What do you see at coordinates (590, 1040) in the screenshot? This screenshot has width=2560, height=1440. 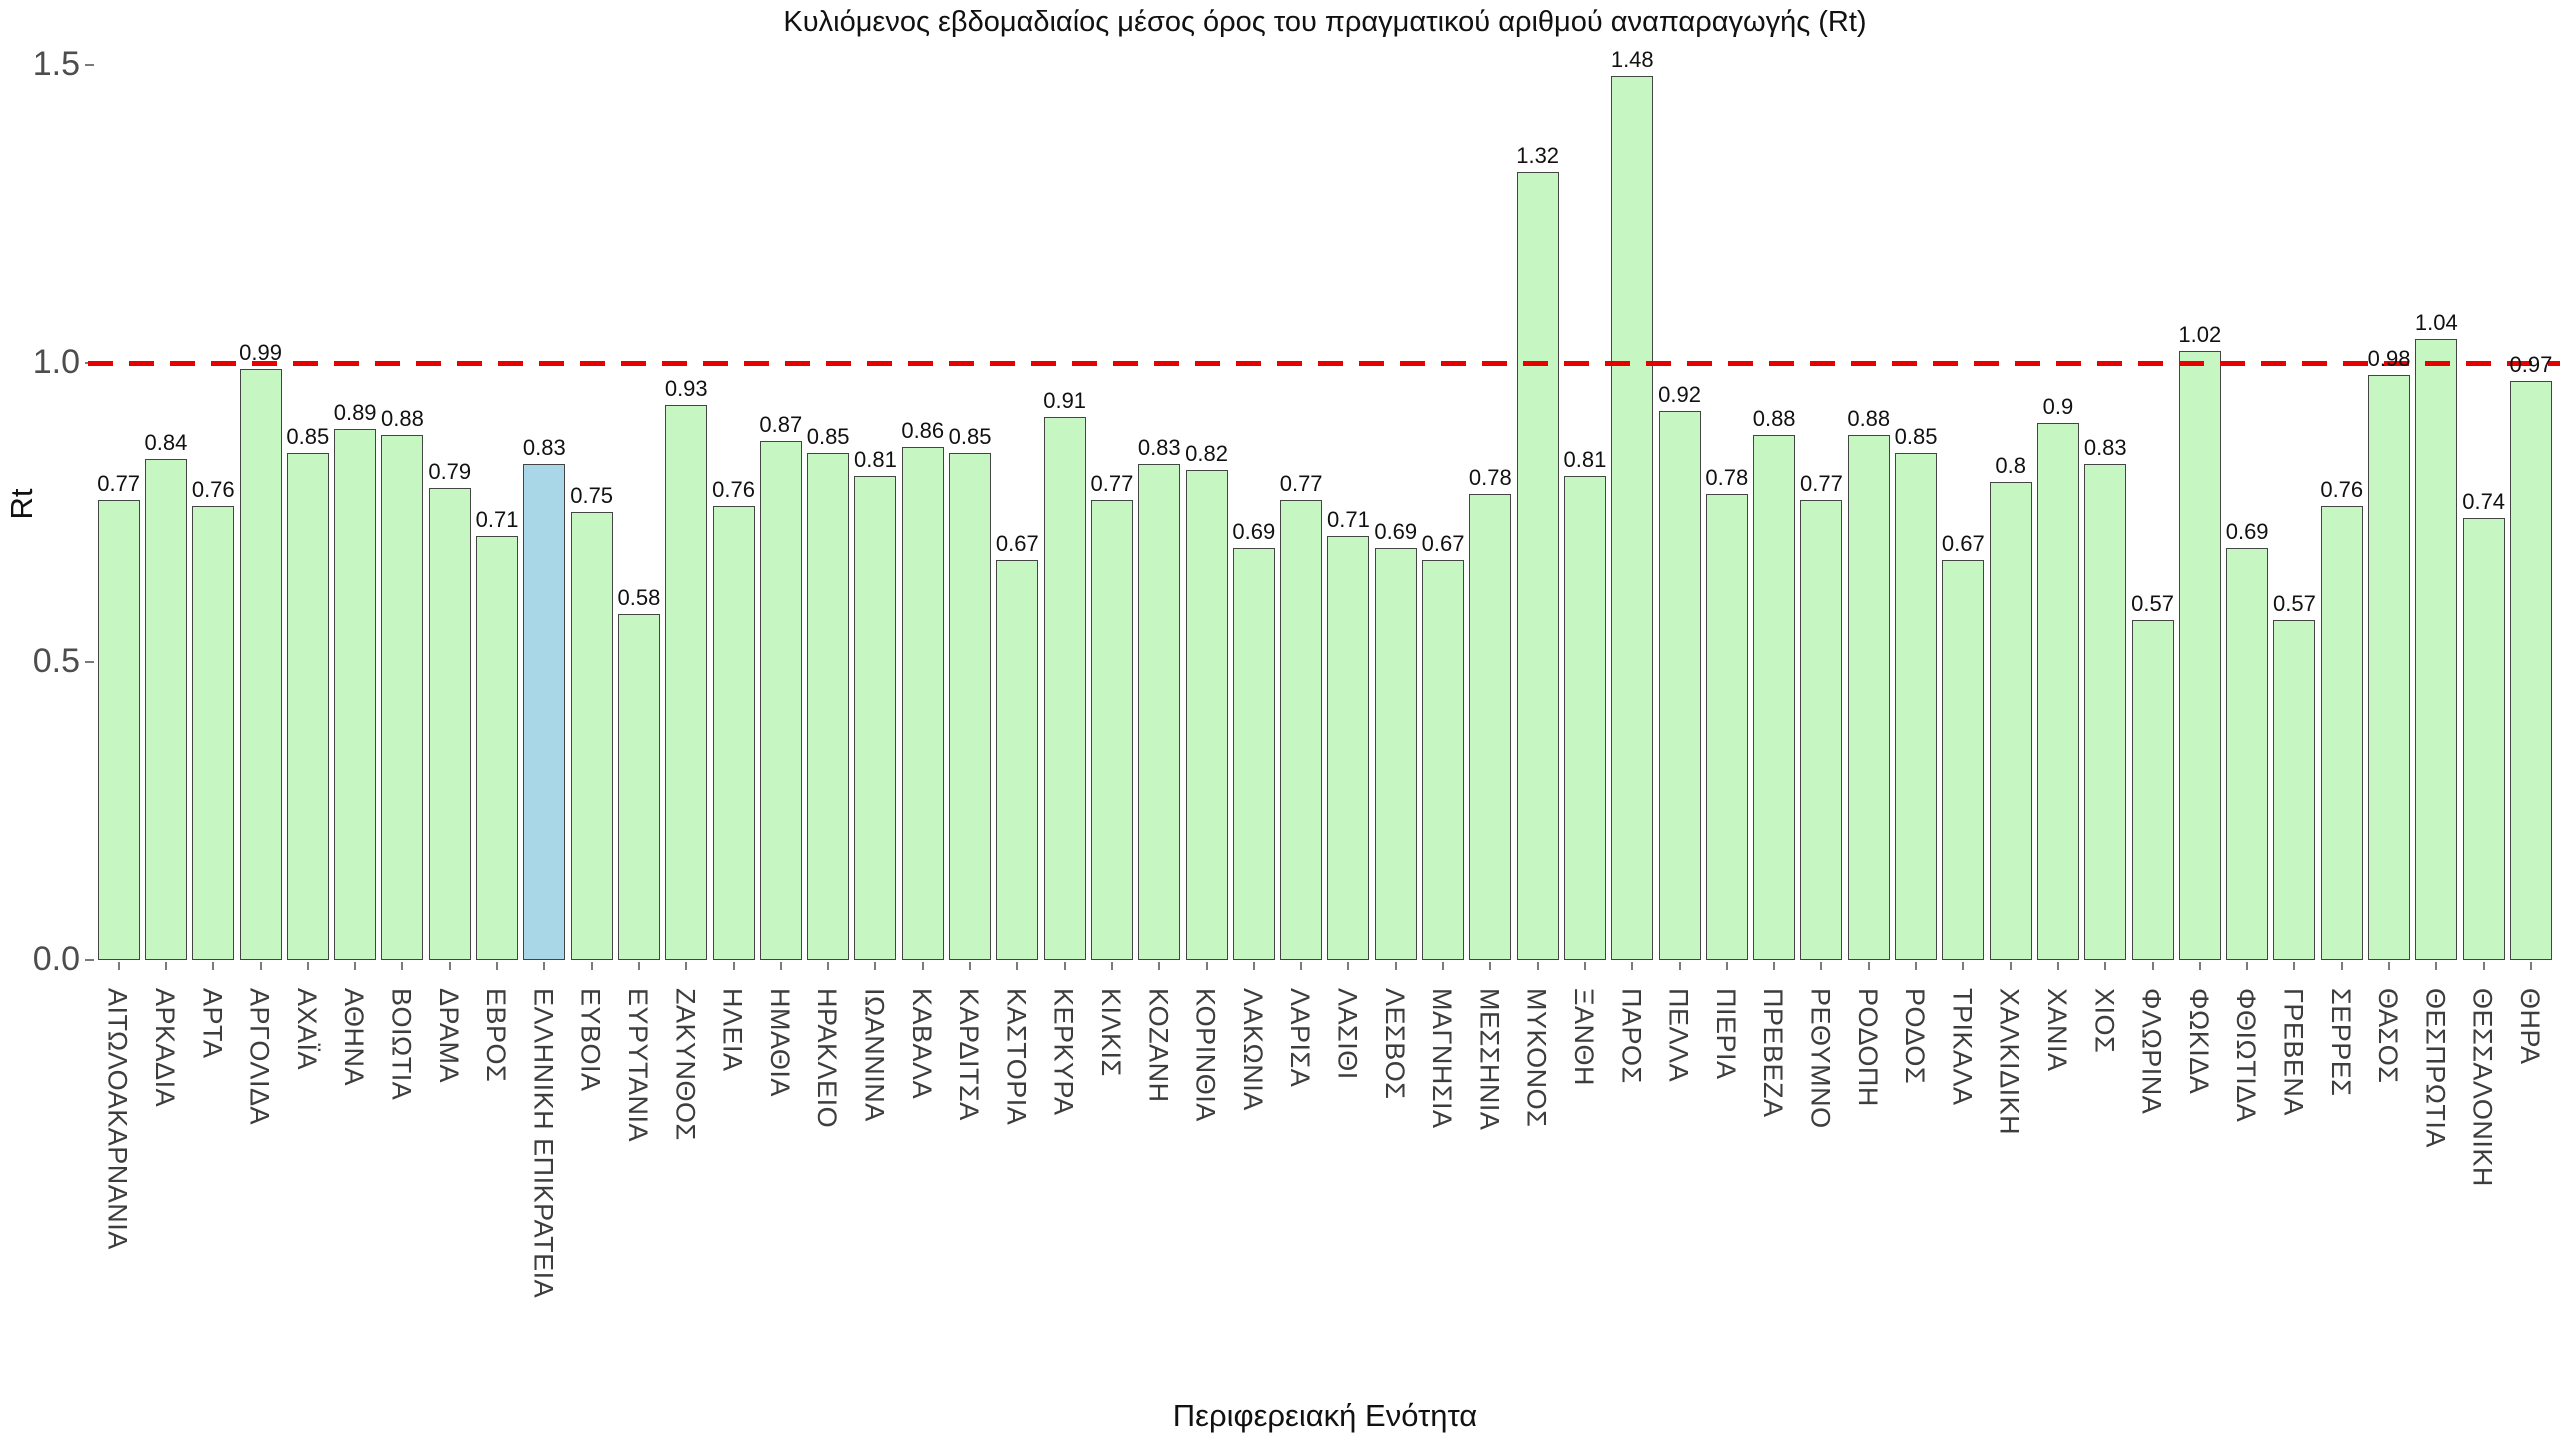 I see `x-tick-label: ΕΥΒΟΙΑ` at bounding box center [590, 1040].